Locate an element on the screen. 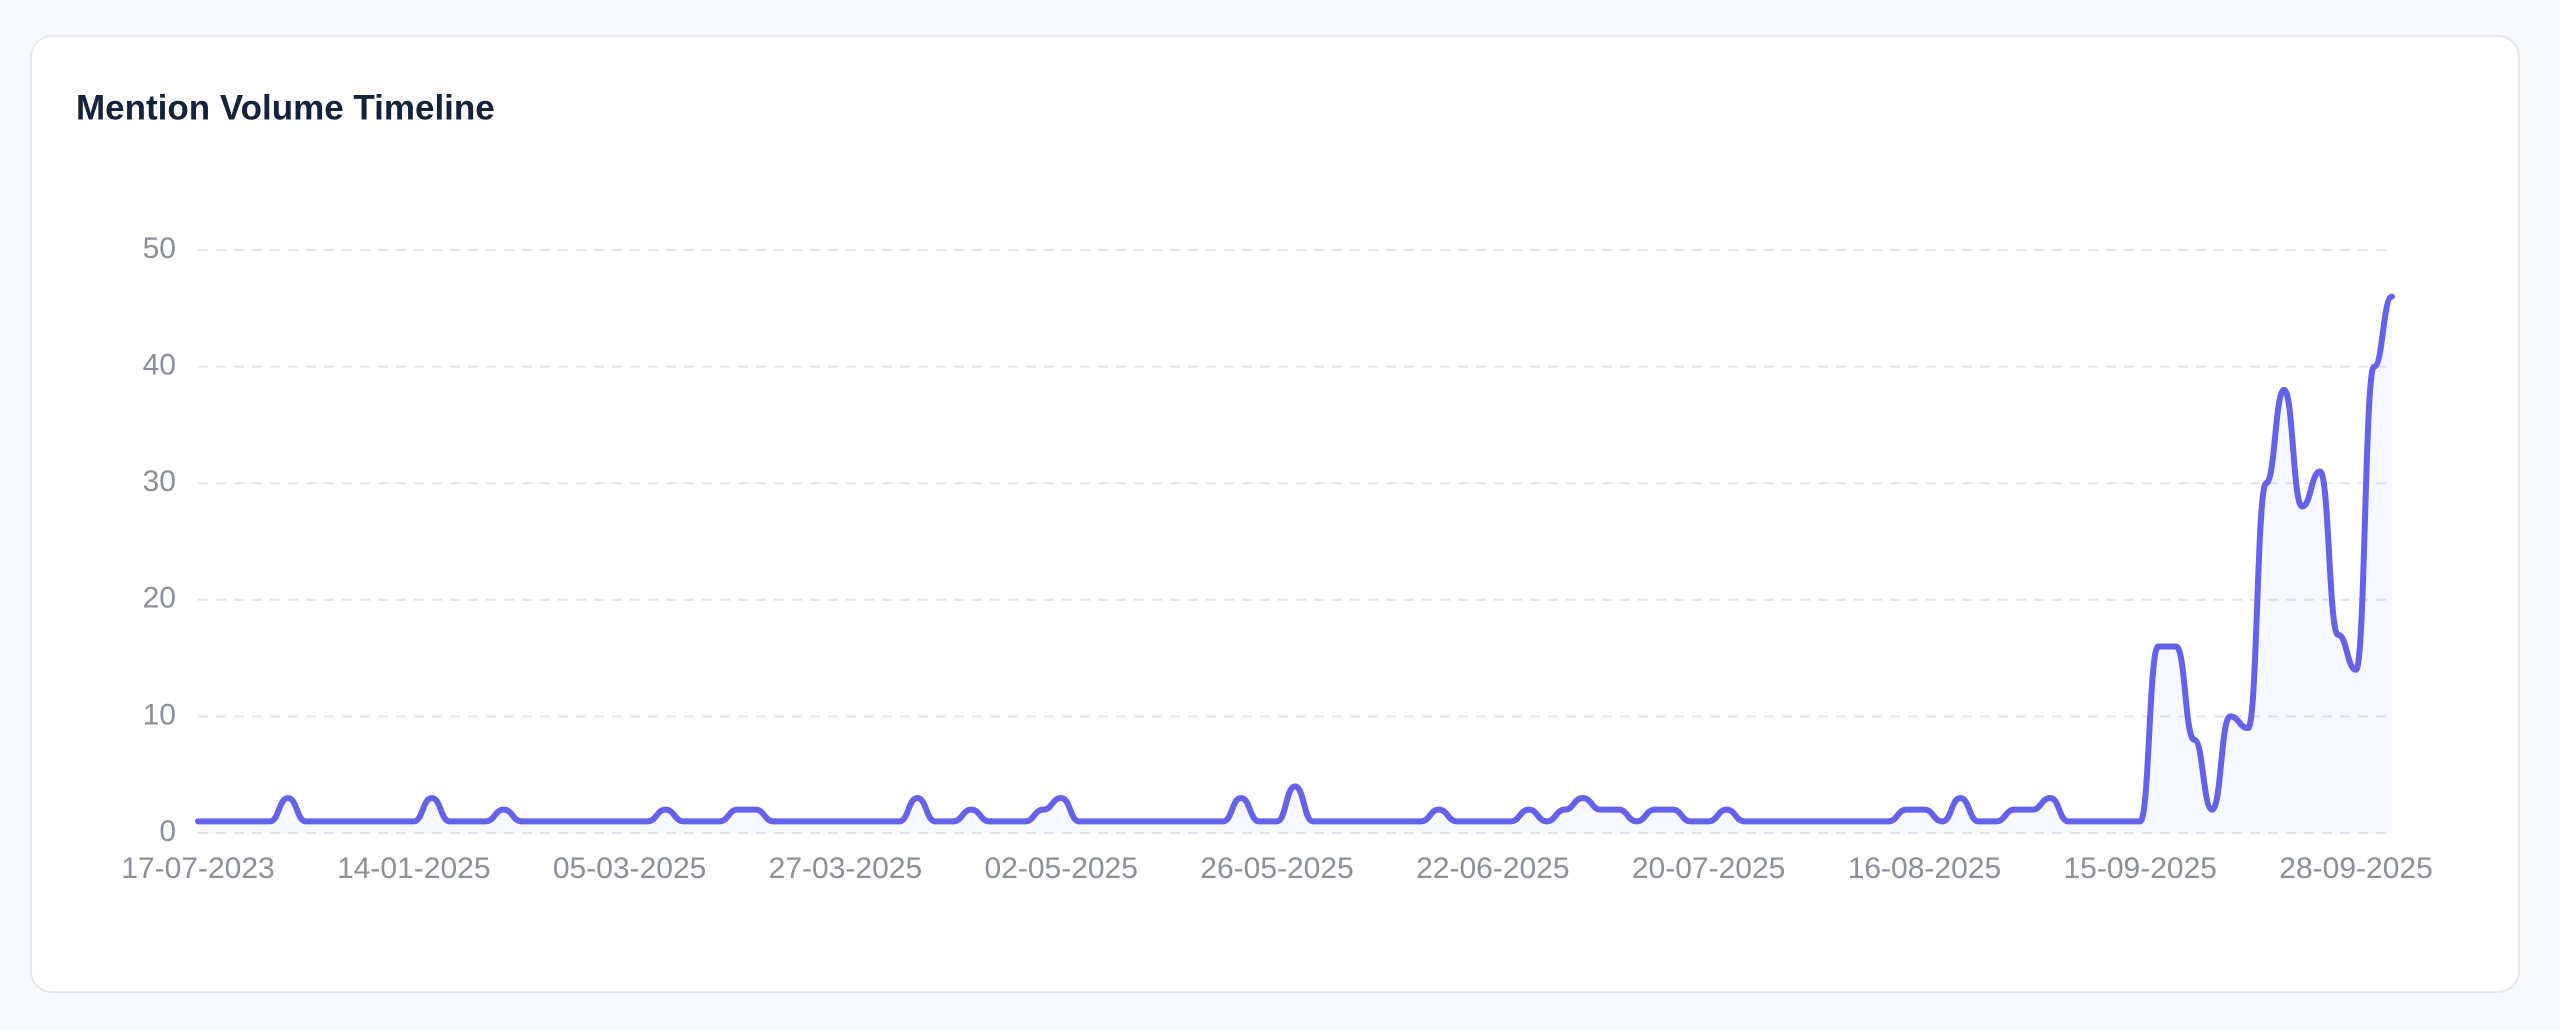  x-tick-label: 26-05-2025 is located at coordinates (1276, 868).